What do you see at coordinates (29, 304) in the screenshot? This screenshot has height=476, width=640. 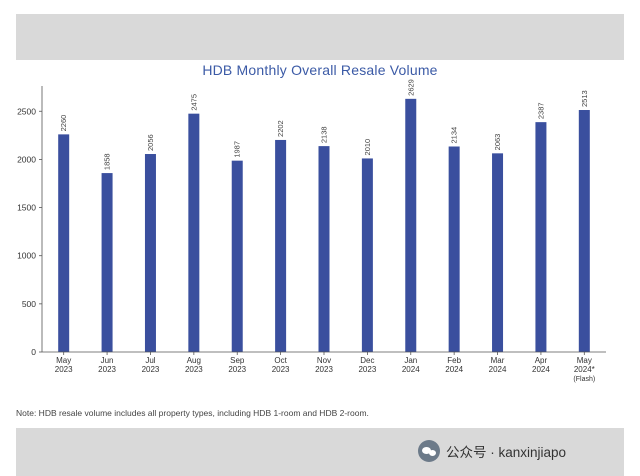 I see `y-tick-label: 500` at bounding box center [29, 304].